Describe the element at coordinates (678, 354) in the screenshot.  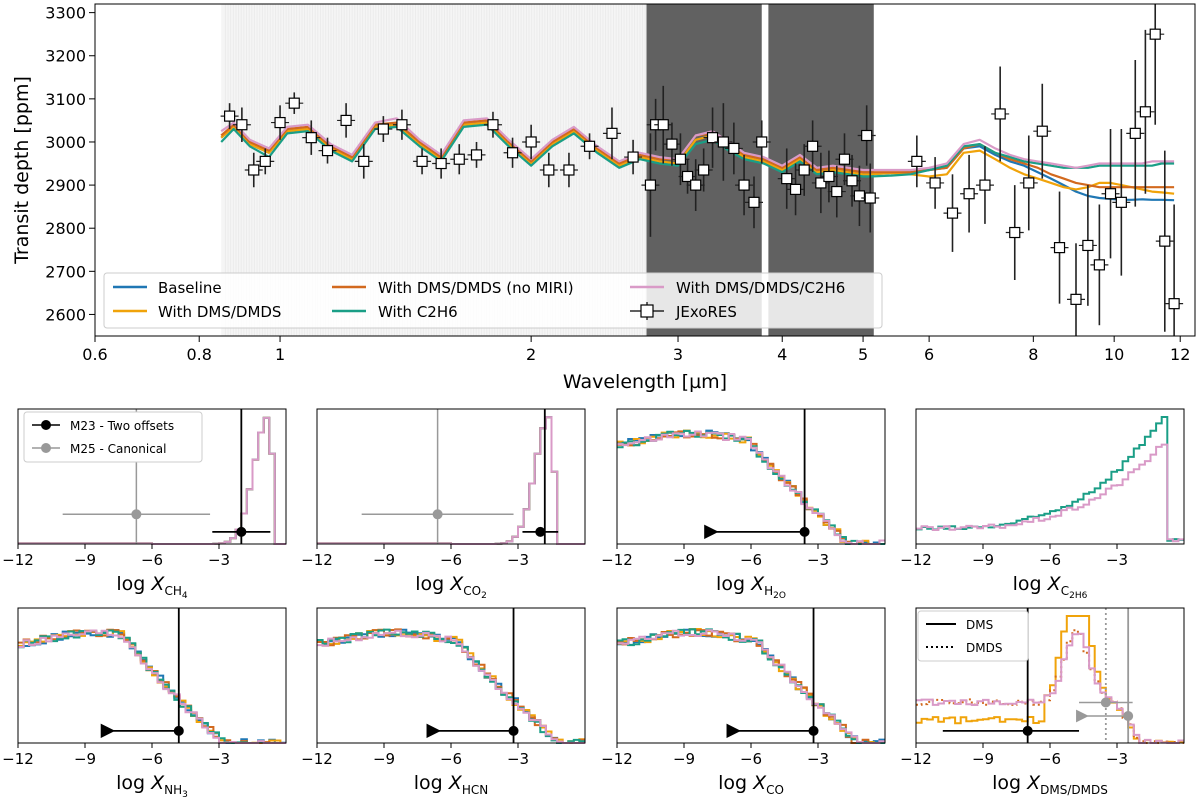
I see `x-tick-label: 3` at that location.